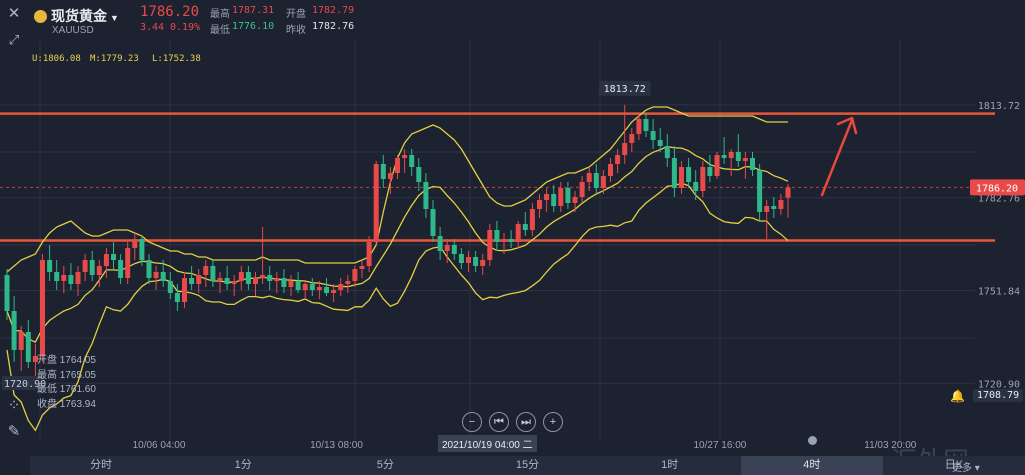 The image size is (1025, 475). What do you see at coordinates (66, 404) in the screenshot?
I see `popup-close: 收盘 1763.94` at bounding box center [66, 404].